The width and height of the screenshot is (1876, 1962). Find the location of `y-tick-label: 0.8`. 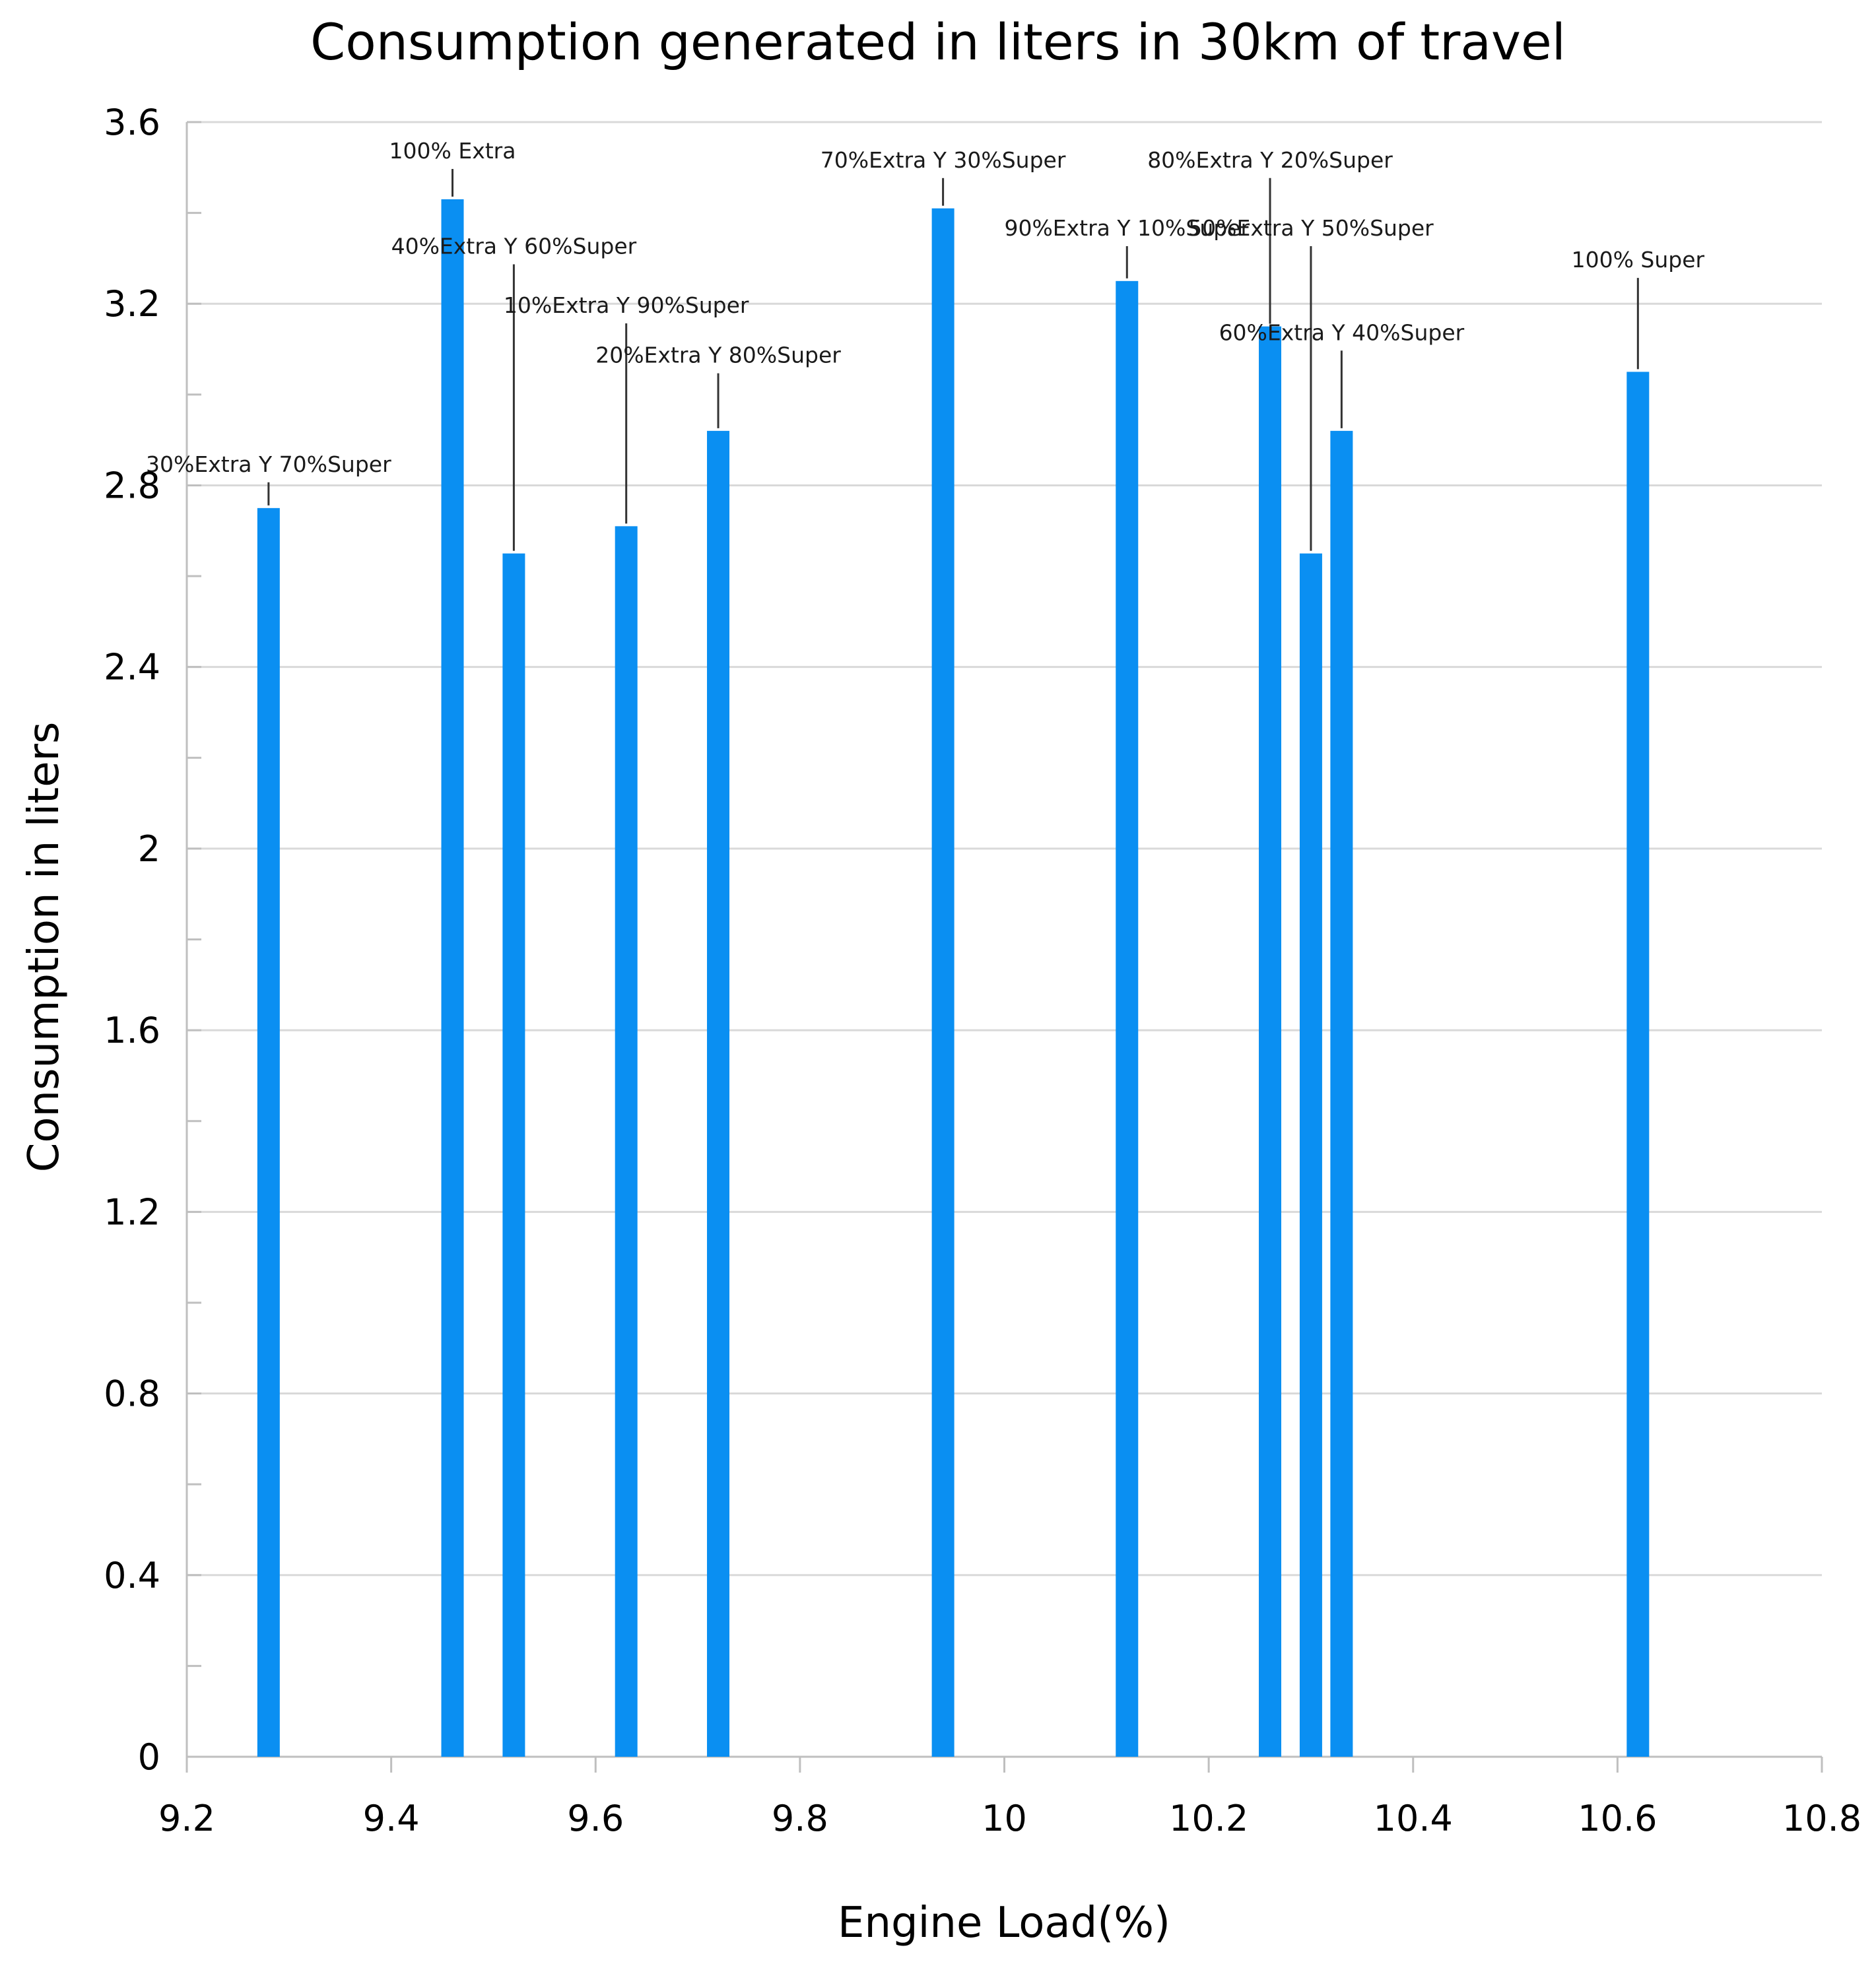

y-tick-label: 0.8 is located at coordinates (132, 1394).